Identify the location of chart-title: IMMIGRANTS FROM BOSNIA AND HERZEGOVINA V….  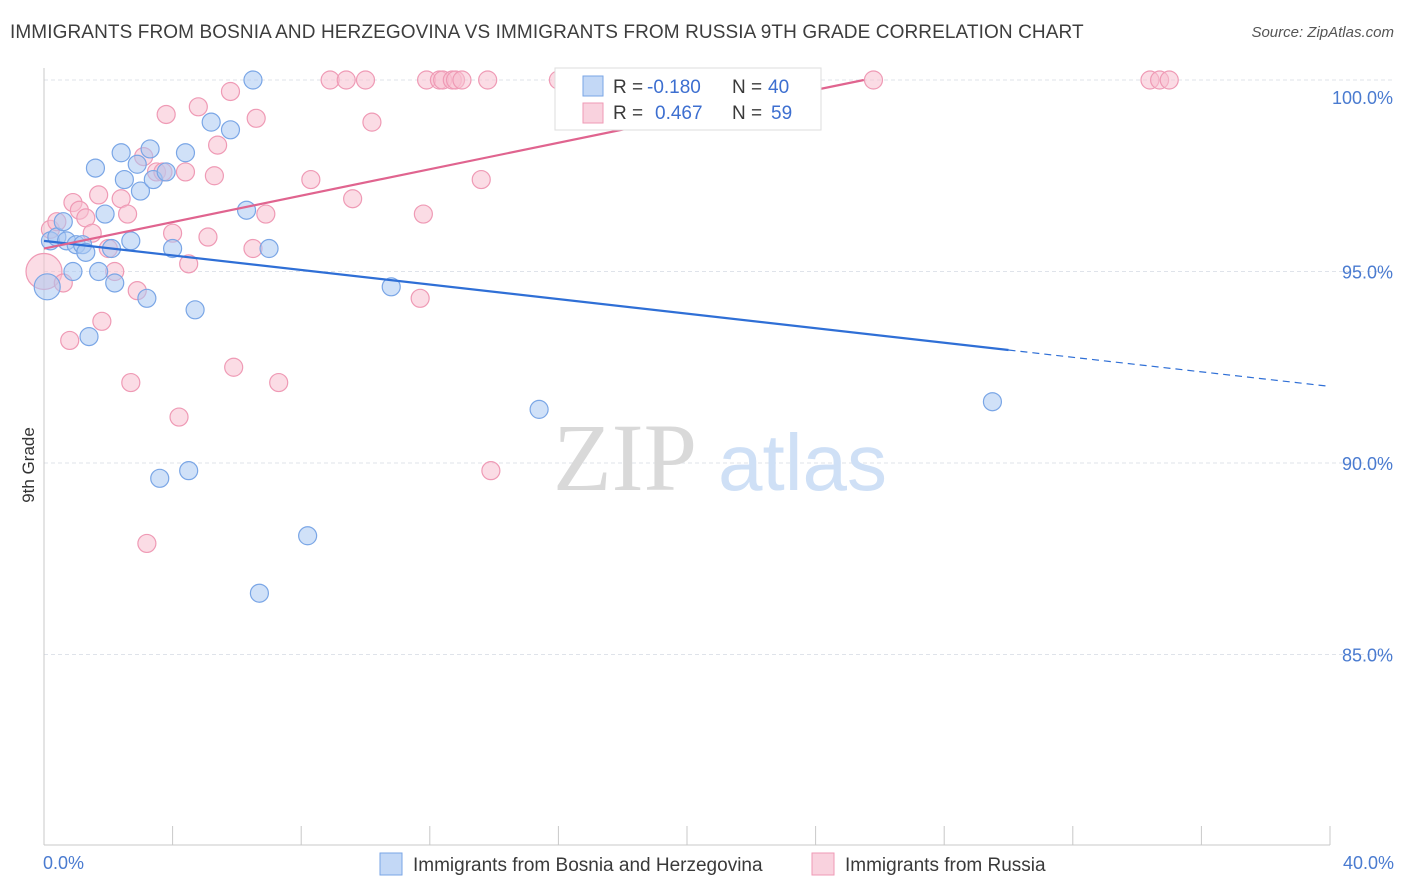
(547, 32).